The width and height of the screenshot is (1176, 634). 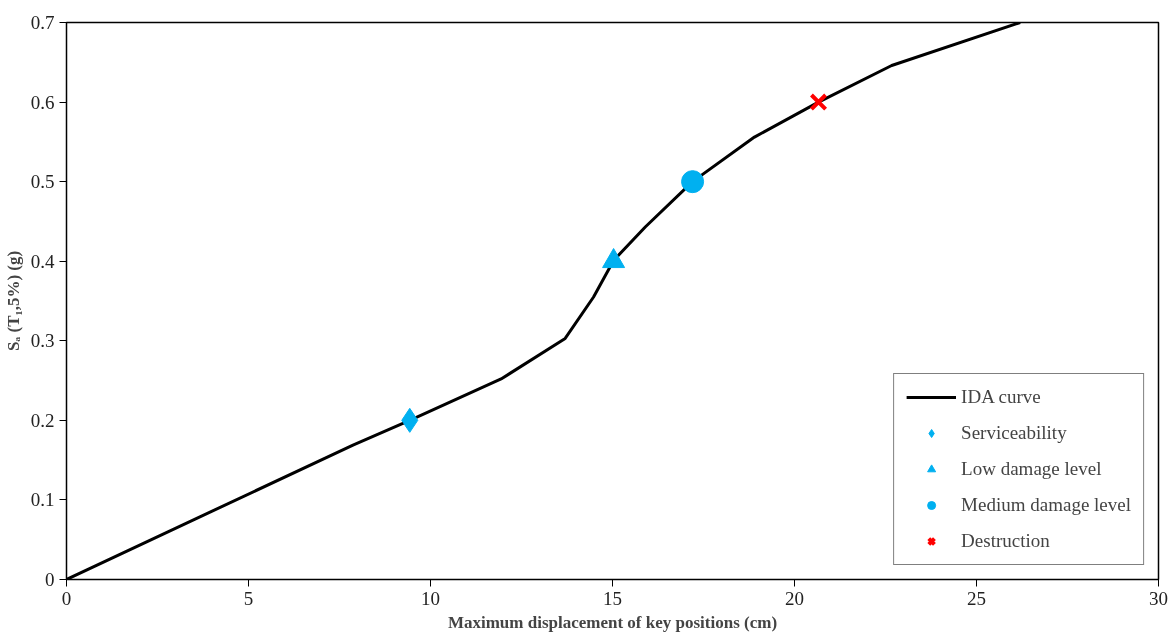 I want to click on y-axis-title: Sₐ (T₁,5%) (g), so click(x=13, y=301).